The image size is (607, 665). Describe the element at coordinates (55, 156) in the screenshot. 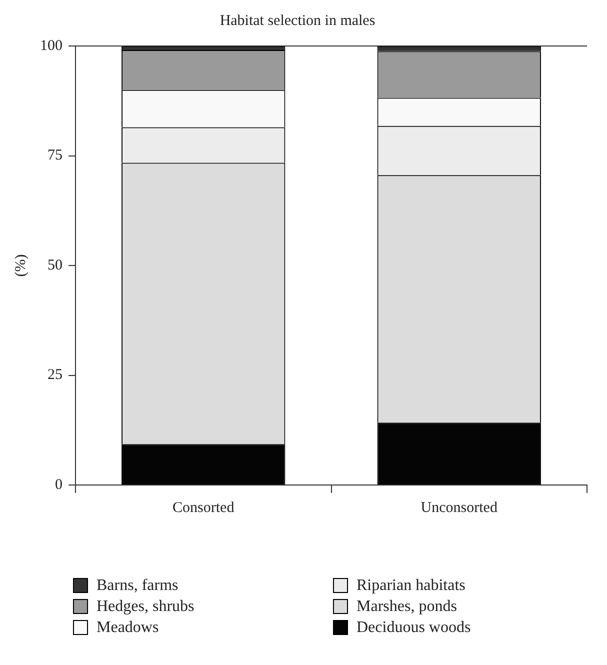

I see `y-tick-label: 75` at that location.